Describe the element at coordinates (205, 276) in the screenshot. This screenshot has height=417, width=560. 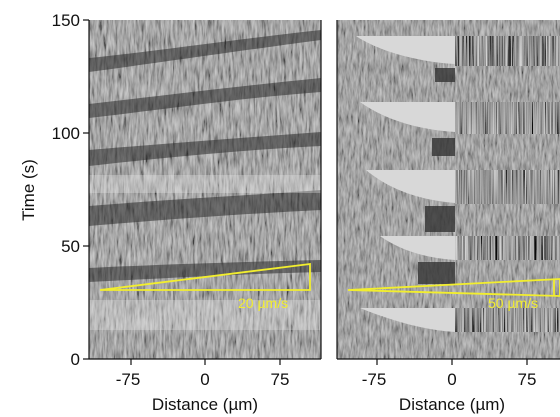
I see `left-velocity-wedge` at that location.